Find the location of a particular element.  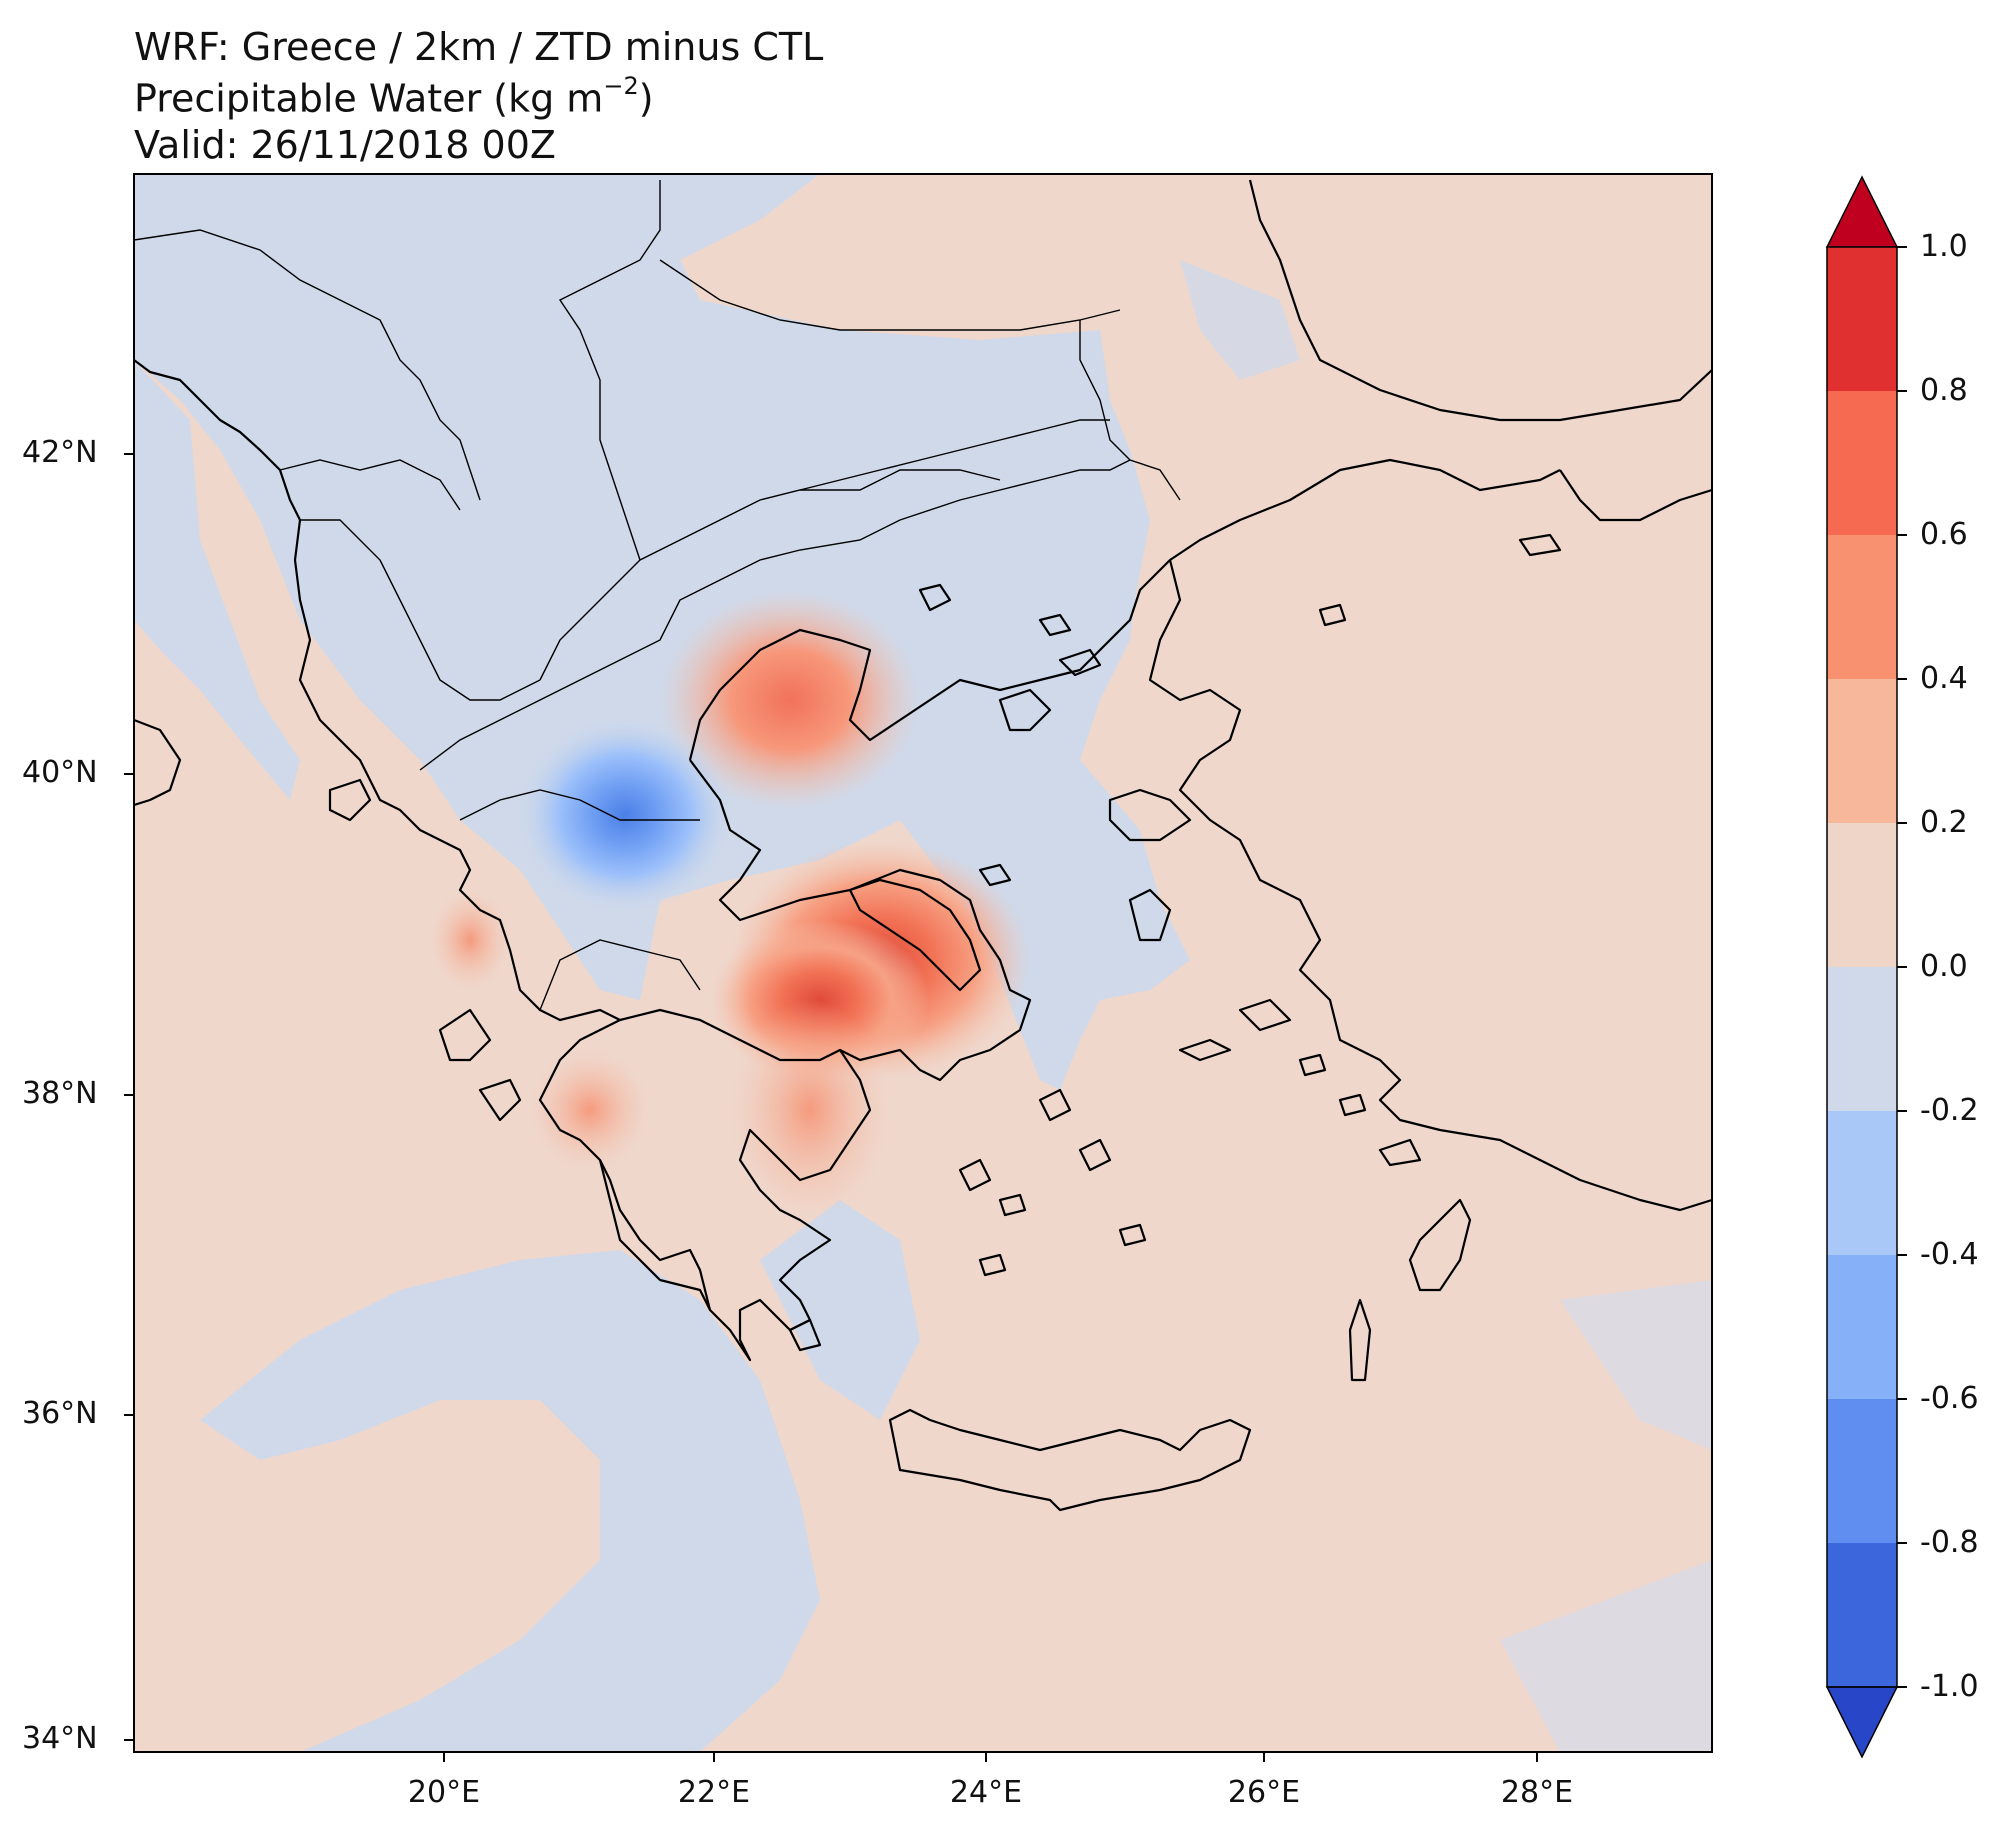

border-macedonia is located at coordinates (770, 575).